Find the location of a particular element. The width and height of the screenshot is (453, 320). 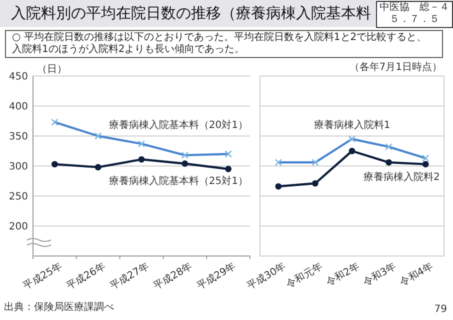

y-tick-label: 400 is located at coordinates (18, 107).